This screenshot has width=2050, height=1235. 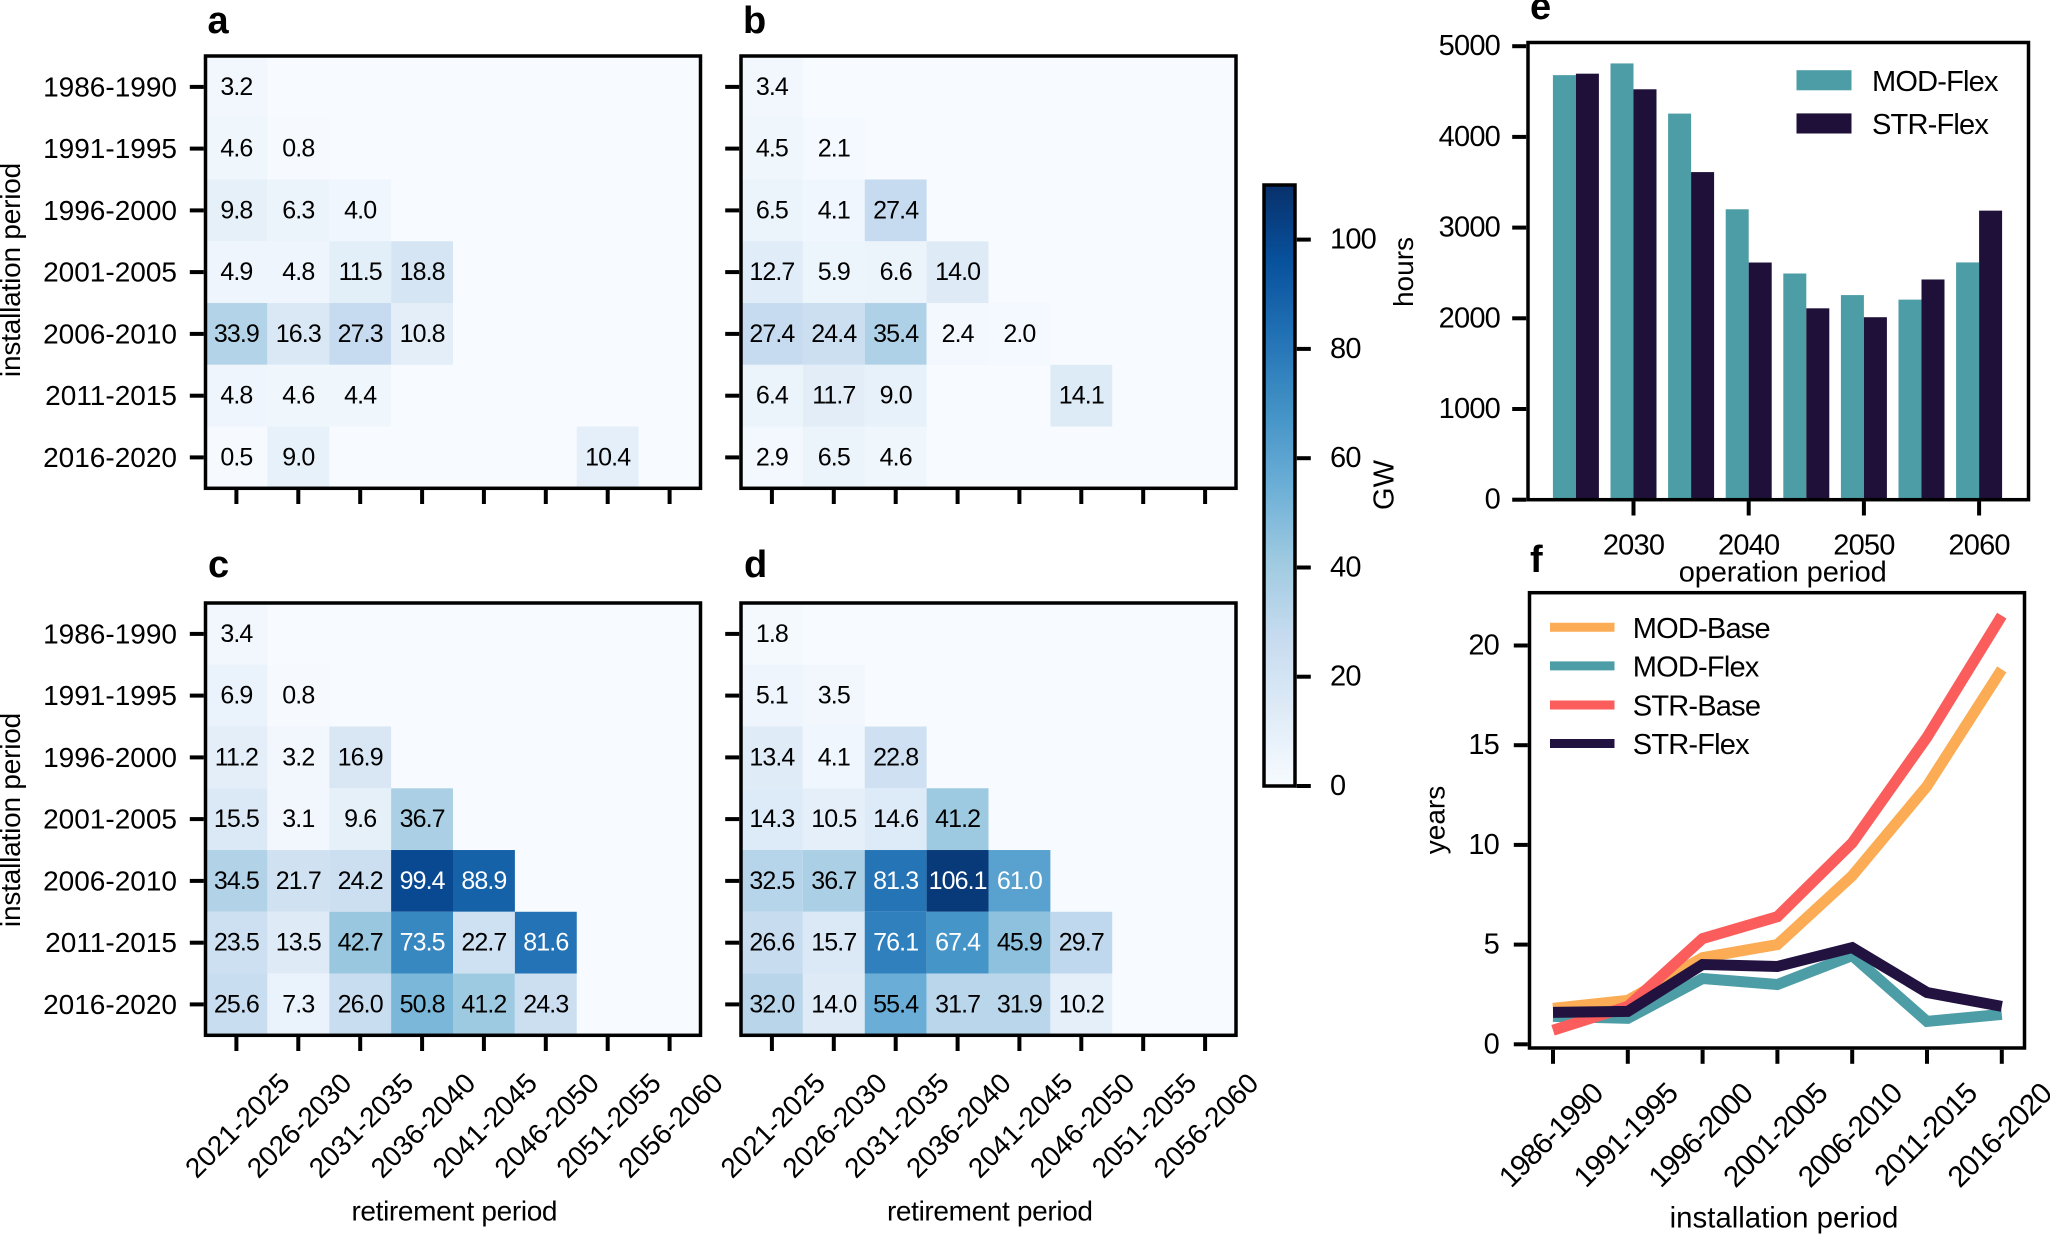 What do you see at coordinates (771, 1004) in the screenshot?
I see `svg-text: 32.0` at bounding box center [771, 1004].